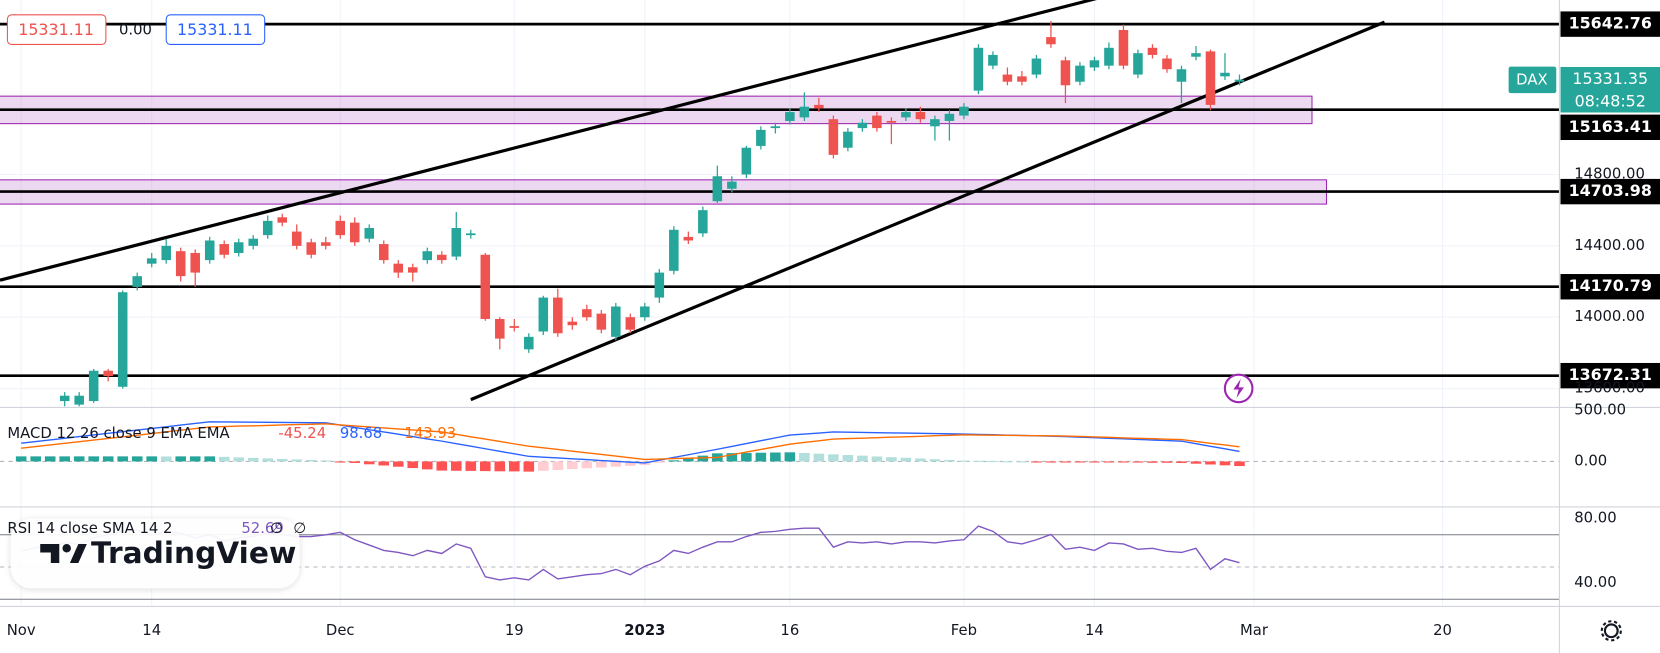 The height and width of the screenshot is (653, 1660). I want to click on alert-bolt, so click(1238, 388).